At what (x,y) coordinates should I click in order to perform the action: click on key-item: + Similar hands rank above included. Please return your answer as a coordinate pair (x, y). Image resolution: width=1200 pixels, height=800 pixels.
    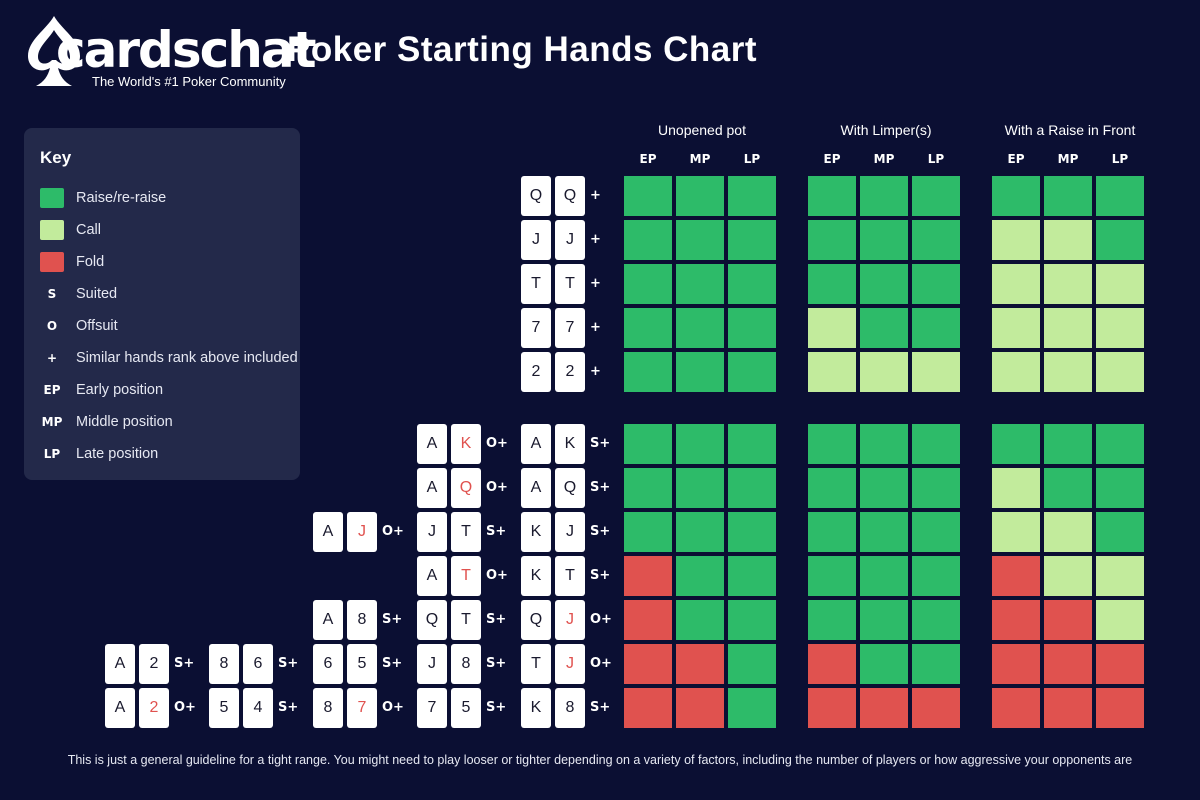
    Looking at the image, I should click on (169, 358).